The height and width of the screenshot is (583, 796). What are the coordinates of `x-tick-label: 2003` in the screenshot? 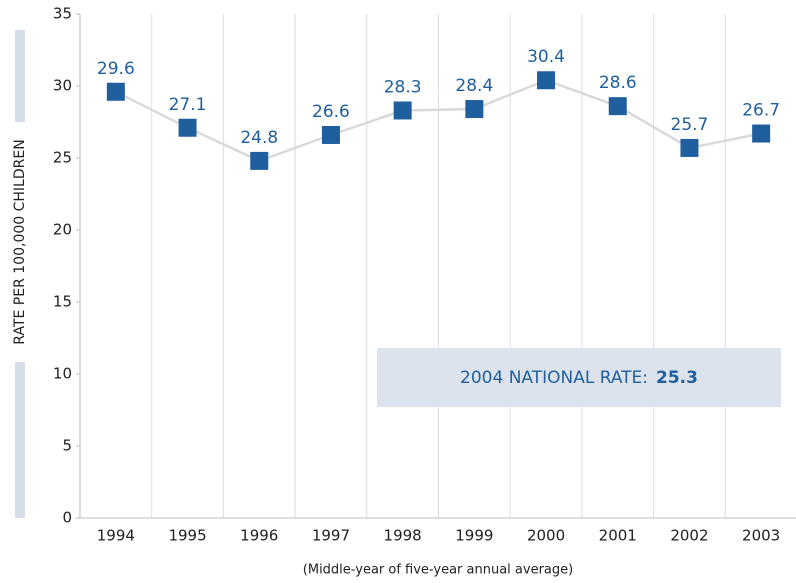 It's located at (761, 536).